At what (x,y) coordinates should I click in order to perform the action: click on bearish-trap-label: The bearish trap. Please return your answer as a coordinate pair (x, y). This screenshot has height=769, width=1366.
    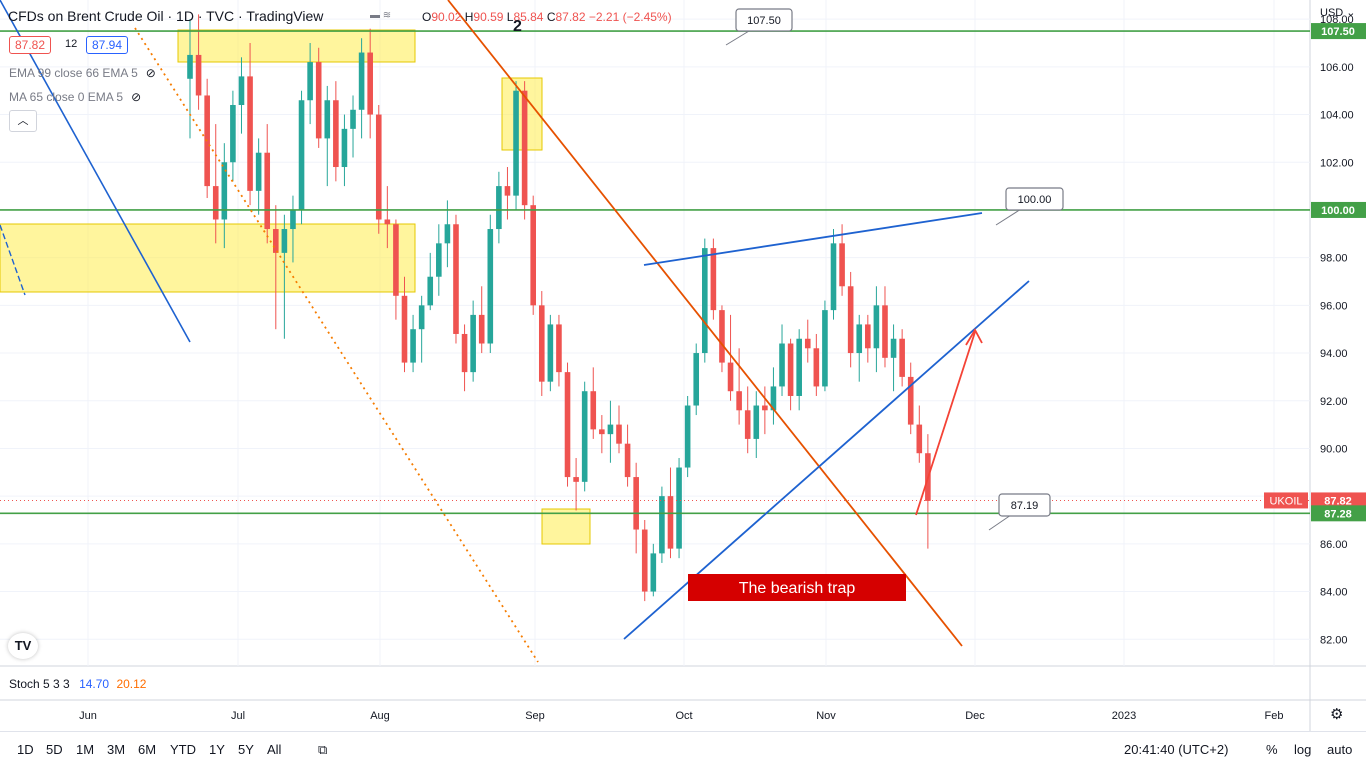
    Looking at the image, I should click on (797, 588).